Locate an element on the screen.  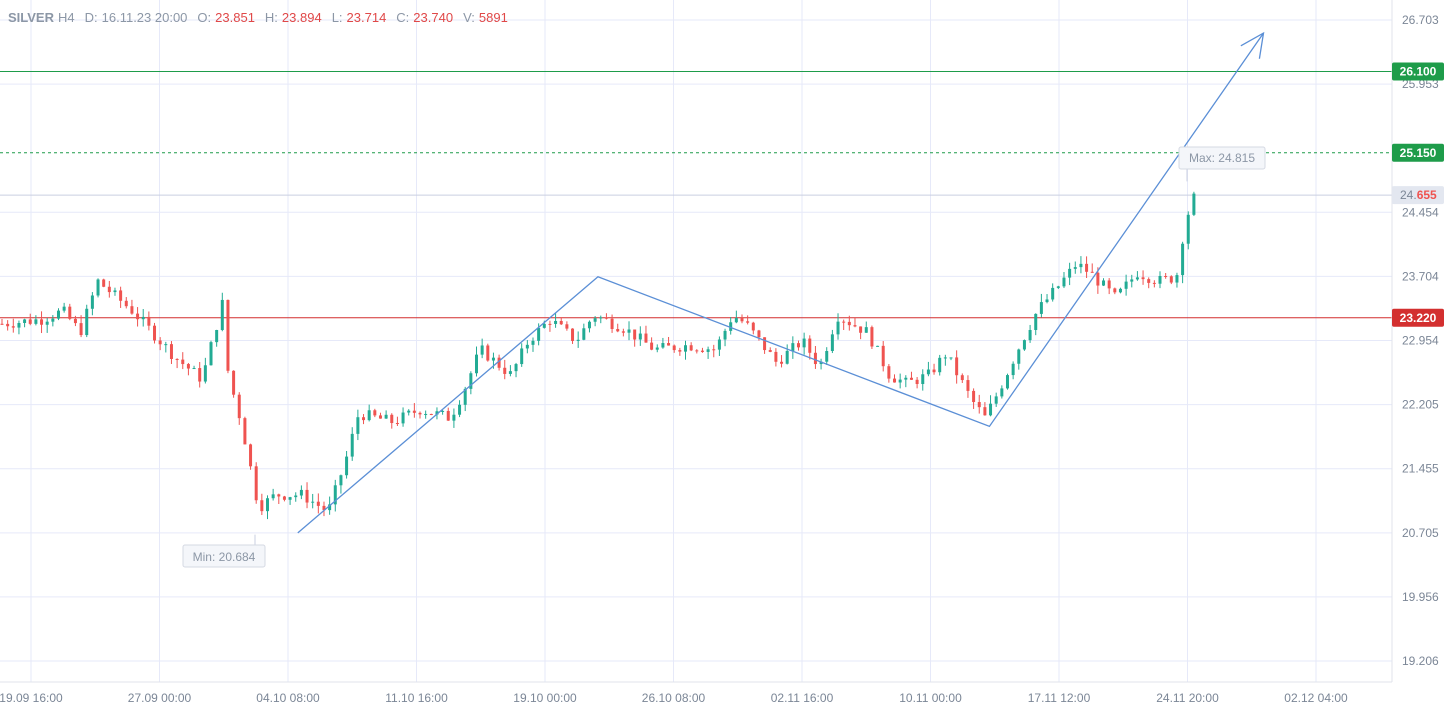
open-label: O: is located at coordinates (204, 17).